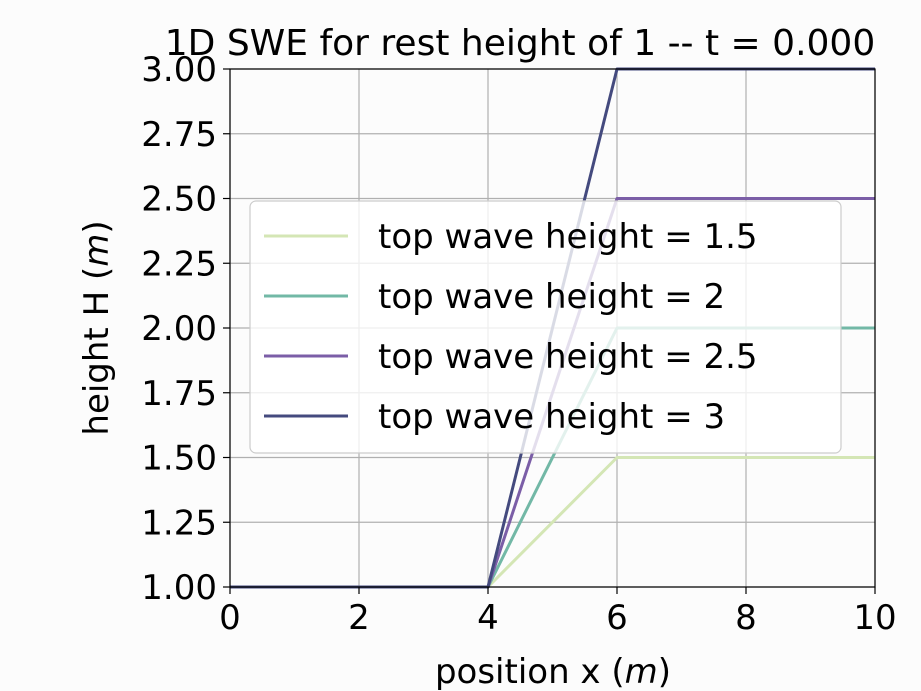 The width and height of the screenshot is (921, 691). I want to click on x-tick-label: 10, so click(874, 618).